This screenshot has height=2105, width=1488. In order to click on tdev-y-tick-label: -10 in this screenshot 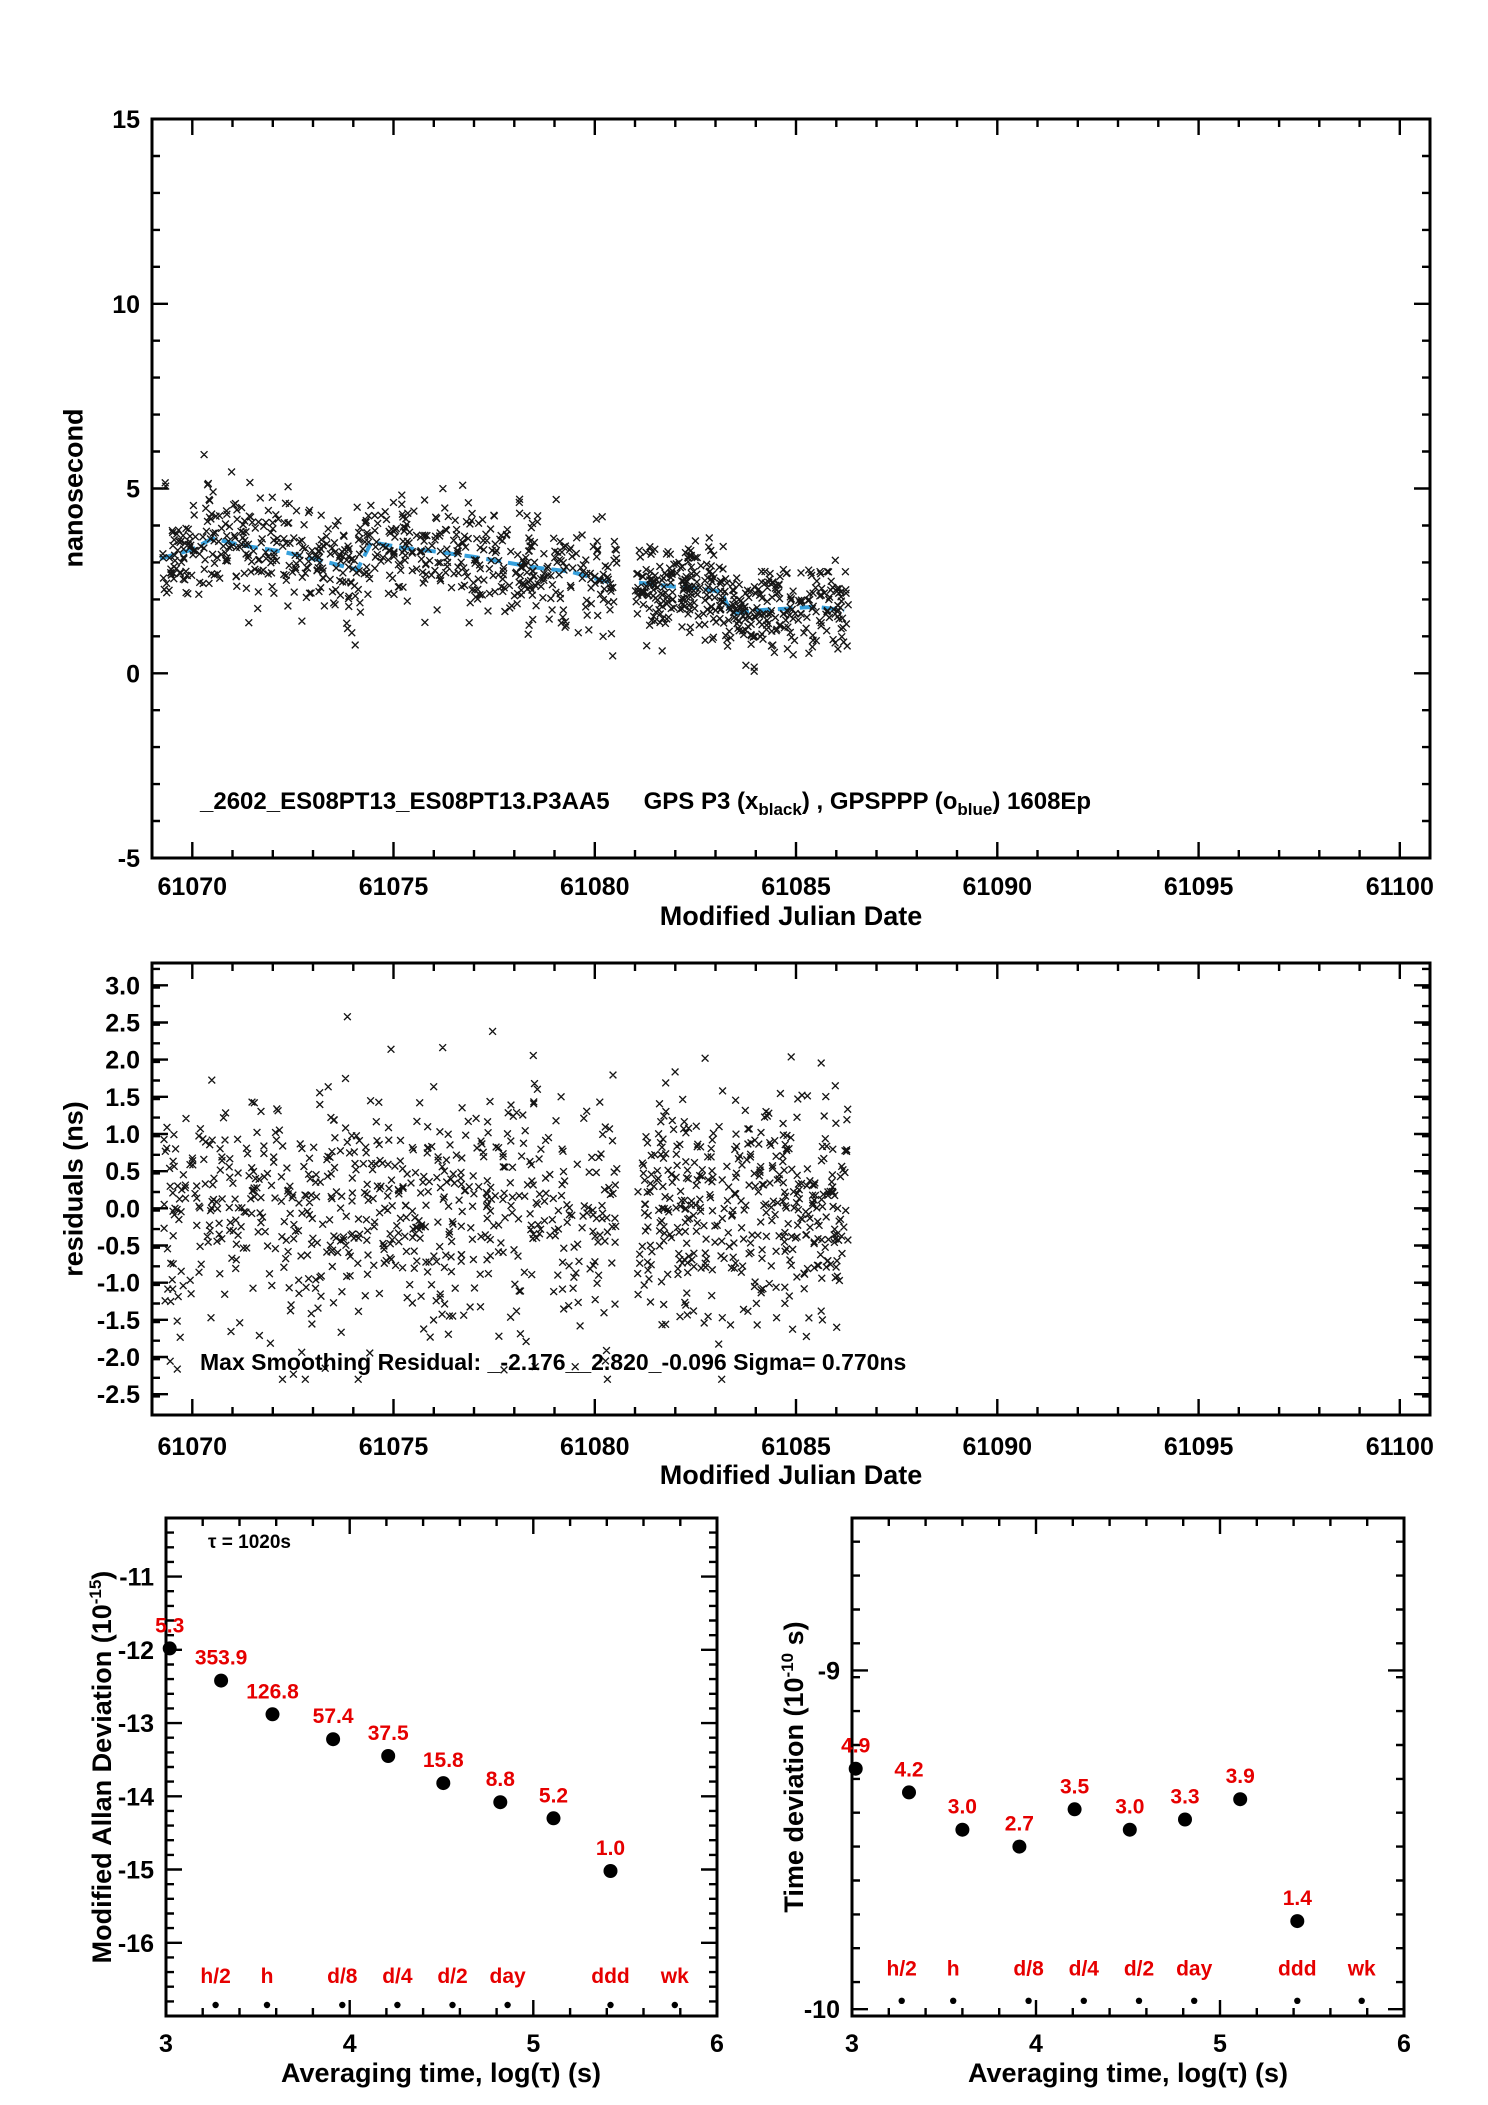, I will do `click(822, 2010)`.